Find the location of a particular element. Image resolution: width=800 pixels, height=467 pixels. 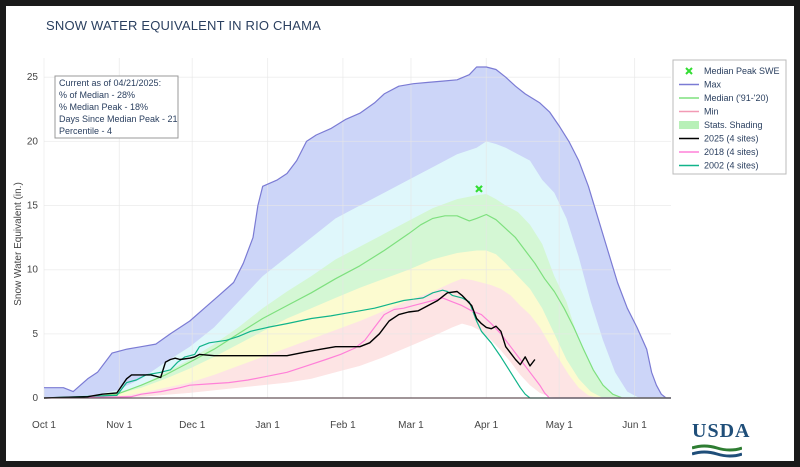

legend-label: Max is located at coordinates (713, 85).